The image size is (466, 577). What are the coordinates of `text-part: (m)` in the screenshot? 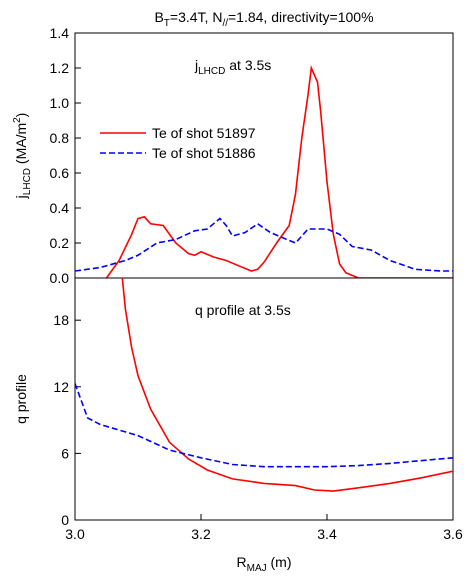 It's located at (279, 562).